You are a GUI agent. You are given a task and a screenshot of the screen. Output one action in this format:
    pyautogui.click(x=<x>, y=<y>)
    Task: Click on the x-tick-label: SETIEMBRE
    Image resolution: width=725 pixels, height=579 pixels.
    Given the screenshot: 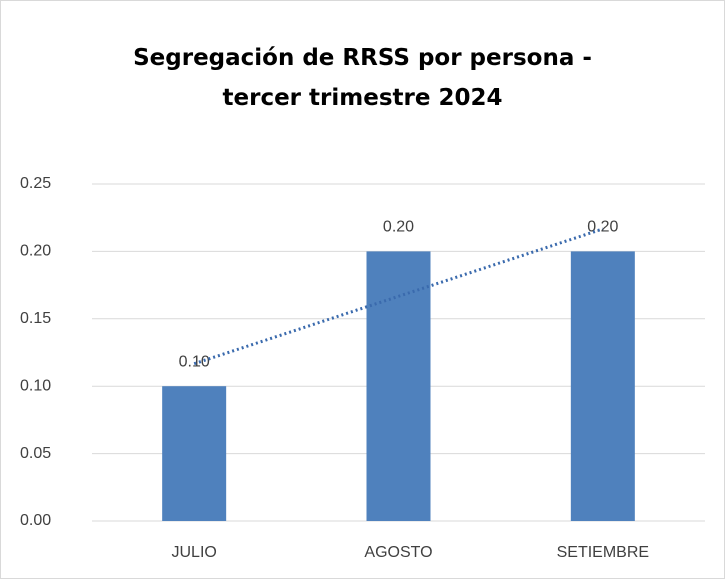 What is the action you would take?
    pyautogui.click(x=603, y=552)
    